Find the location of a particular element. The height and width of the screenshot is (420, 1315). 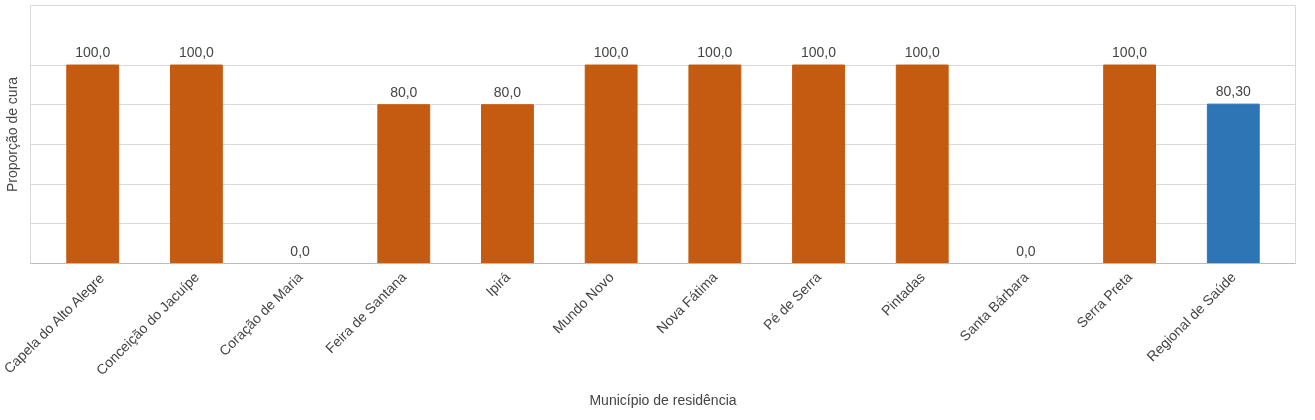

x-axis-title: Município de residência is located at coordinates (663, 399).